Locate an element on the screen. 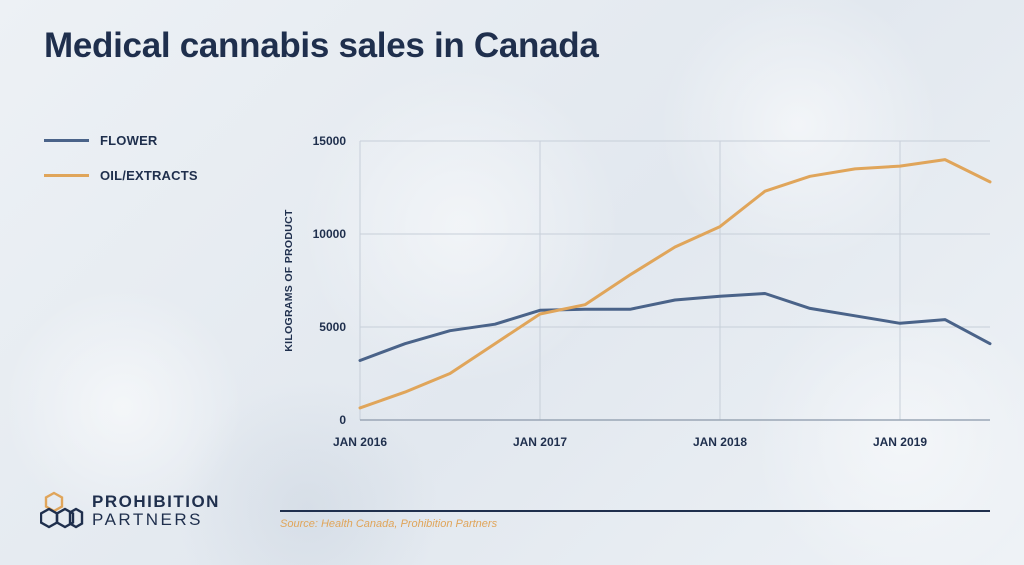  y-tick-label: 0 is located at coordinates (342, 420).